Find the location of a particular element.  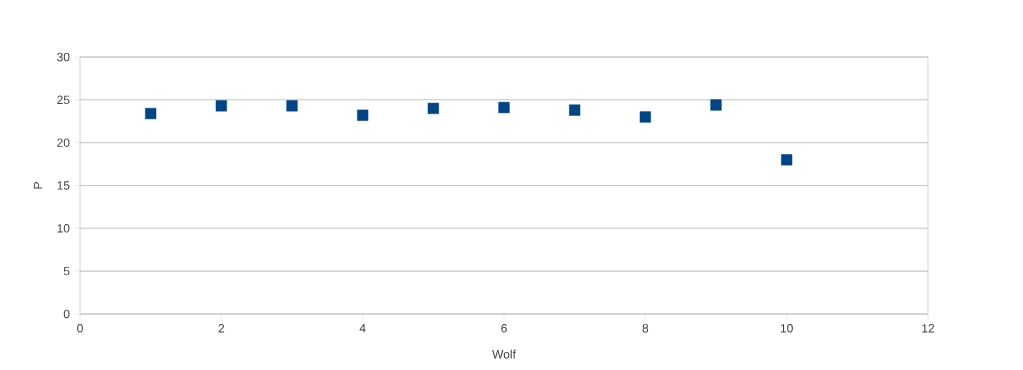

x-tick-label: 8 is located at coordinates (645, 328).